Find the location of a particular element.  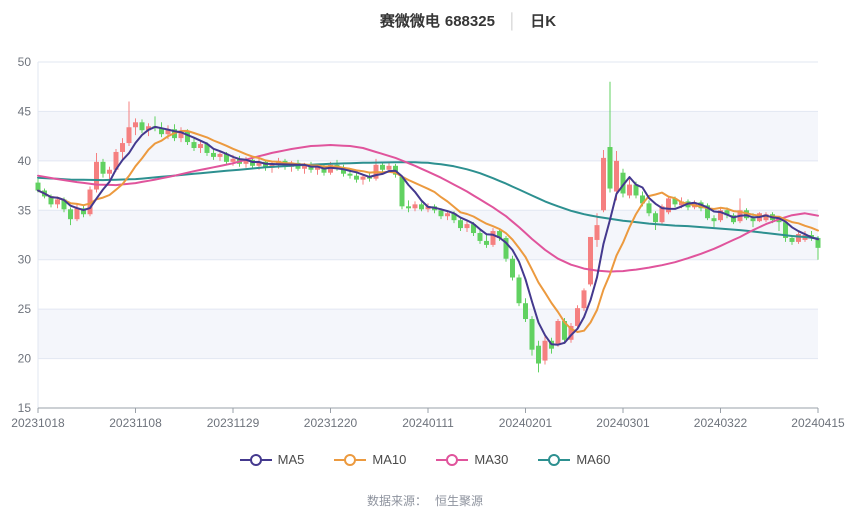

legend-item-ma5: MA5 is located at coordinates (272, 459).